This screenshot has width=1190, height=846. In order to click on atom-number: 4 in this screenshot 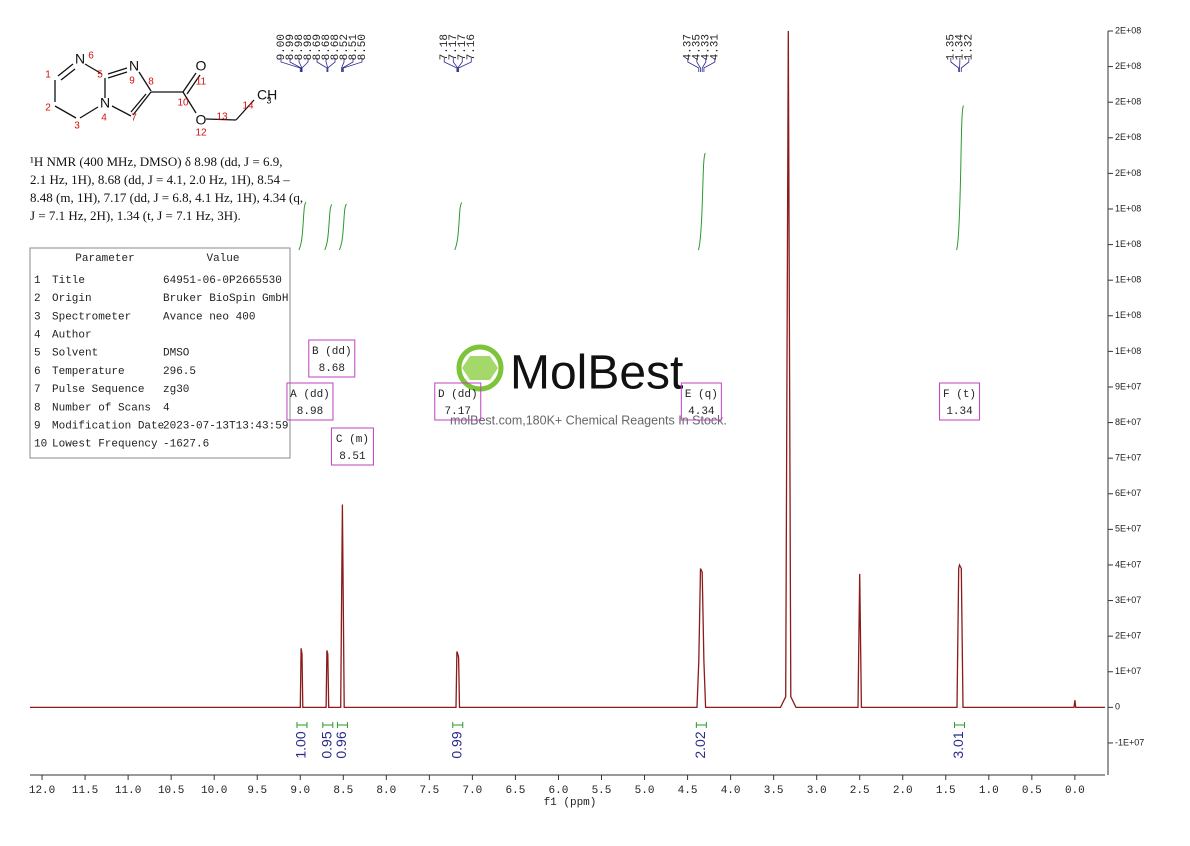, I will do `click(104, 118)`.